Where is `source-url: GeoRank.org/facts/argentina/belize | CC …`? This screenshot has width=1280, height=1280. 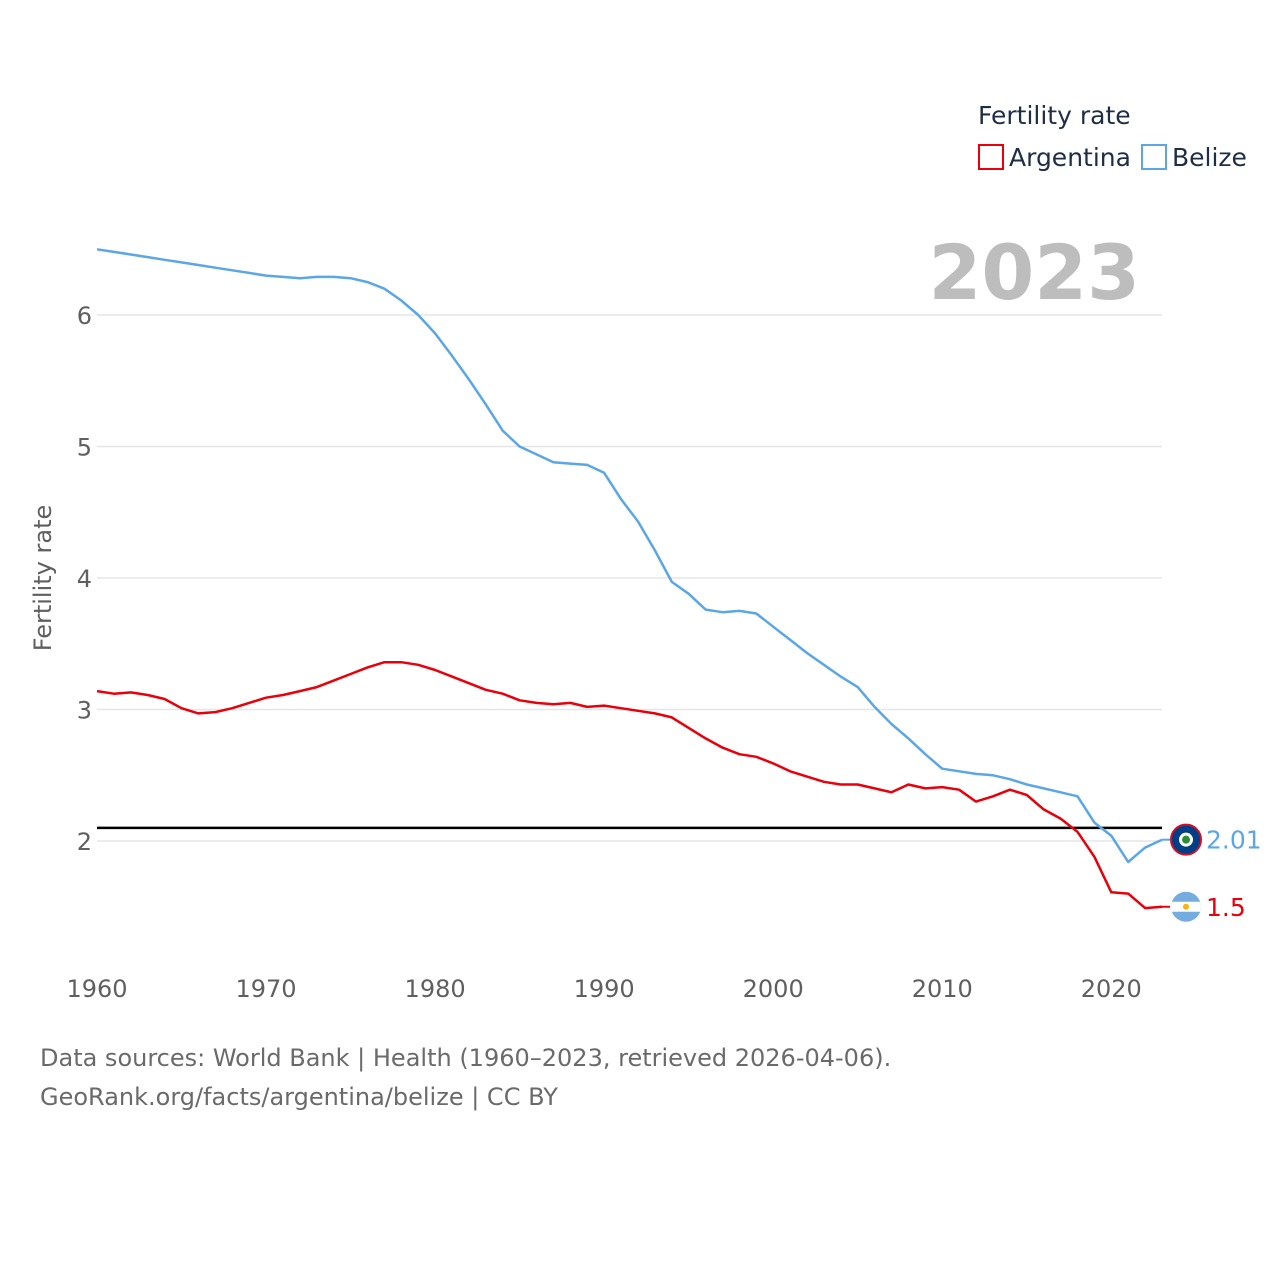
source-url: GeoRank.org/facts/argentina/belize | CC … is located at coordinates (299, 1097).